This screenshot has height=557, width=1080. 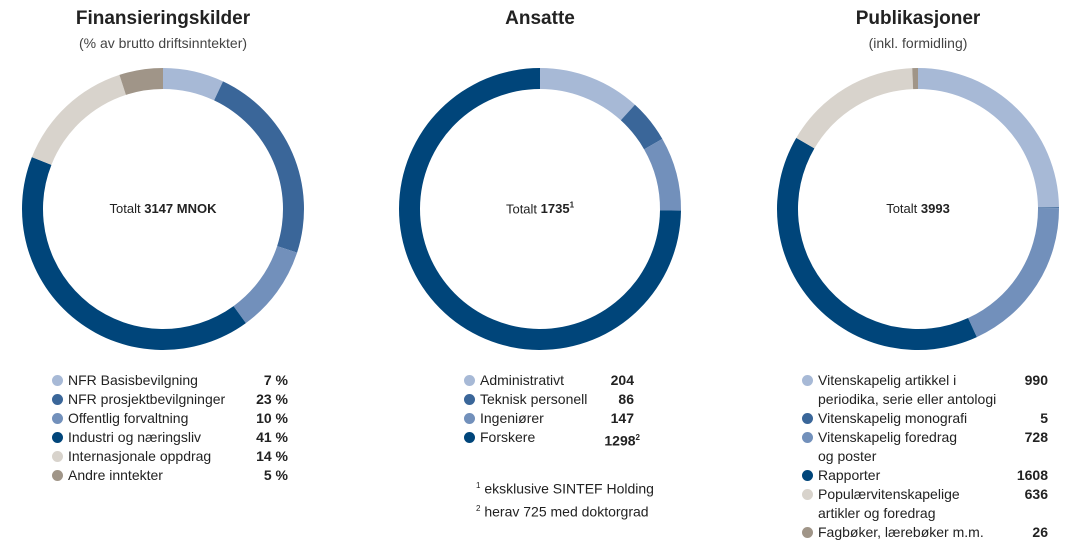 What do you see at coordinates (549, 418) in the screenshot?
I see `legend-item: Ingeniører 147` at bounding box center [549, 418].